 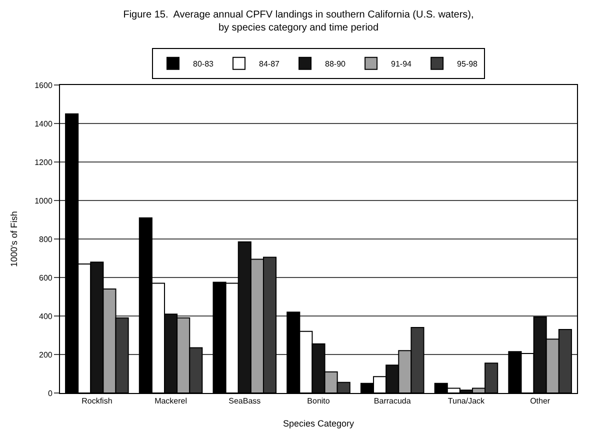 What do you see at coordinates (46, 277) in the screenshot?
I see `y-tick-label: 600` at bounding box center [46, 277].